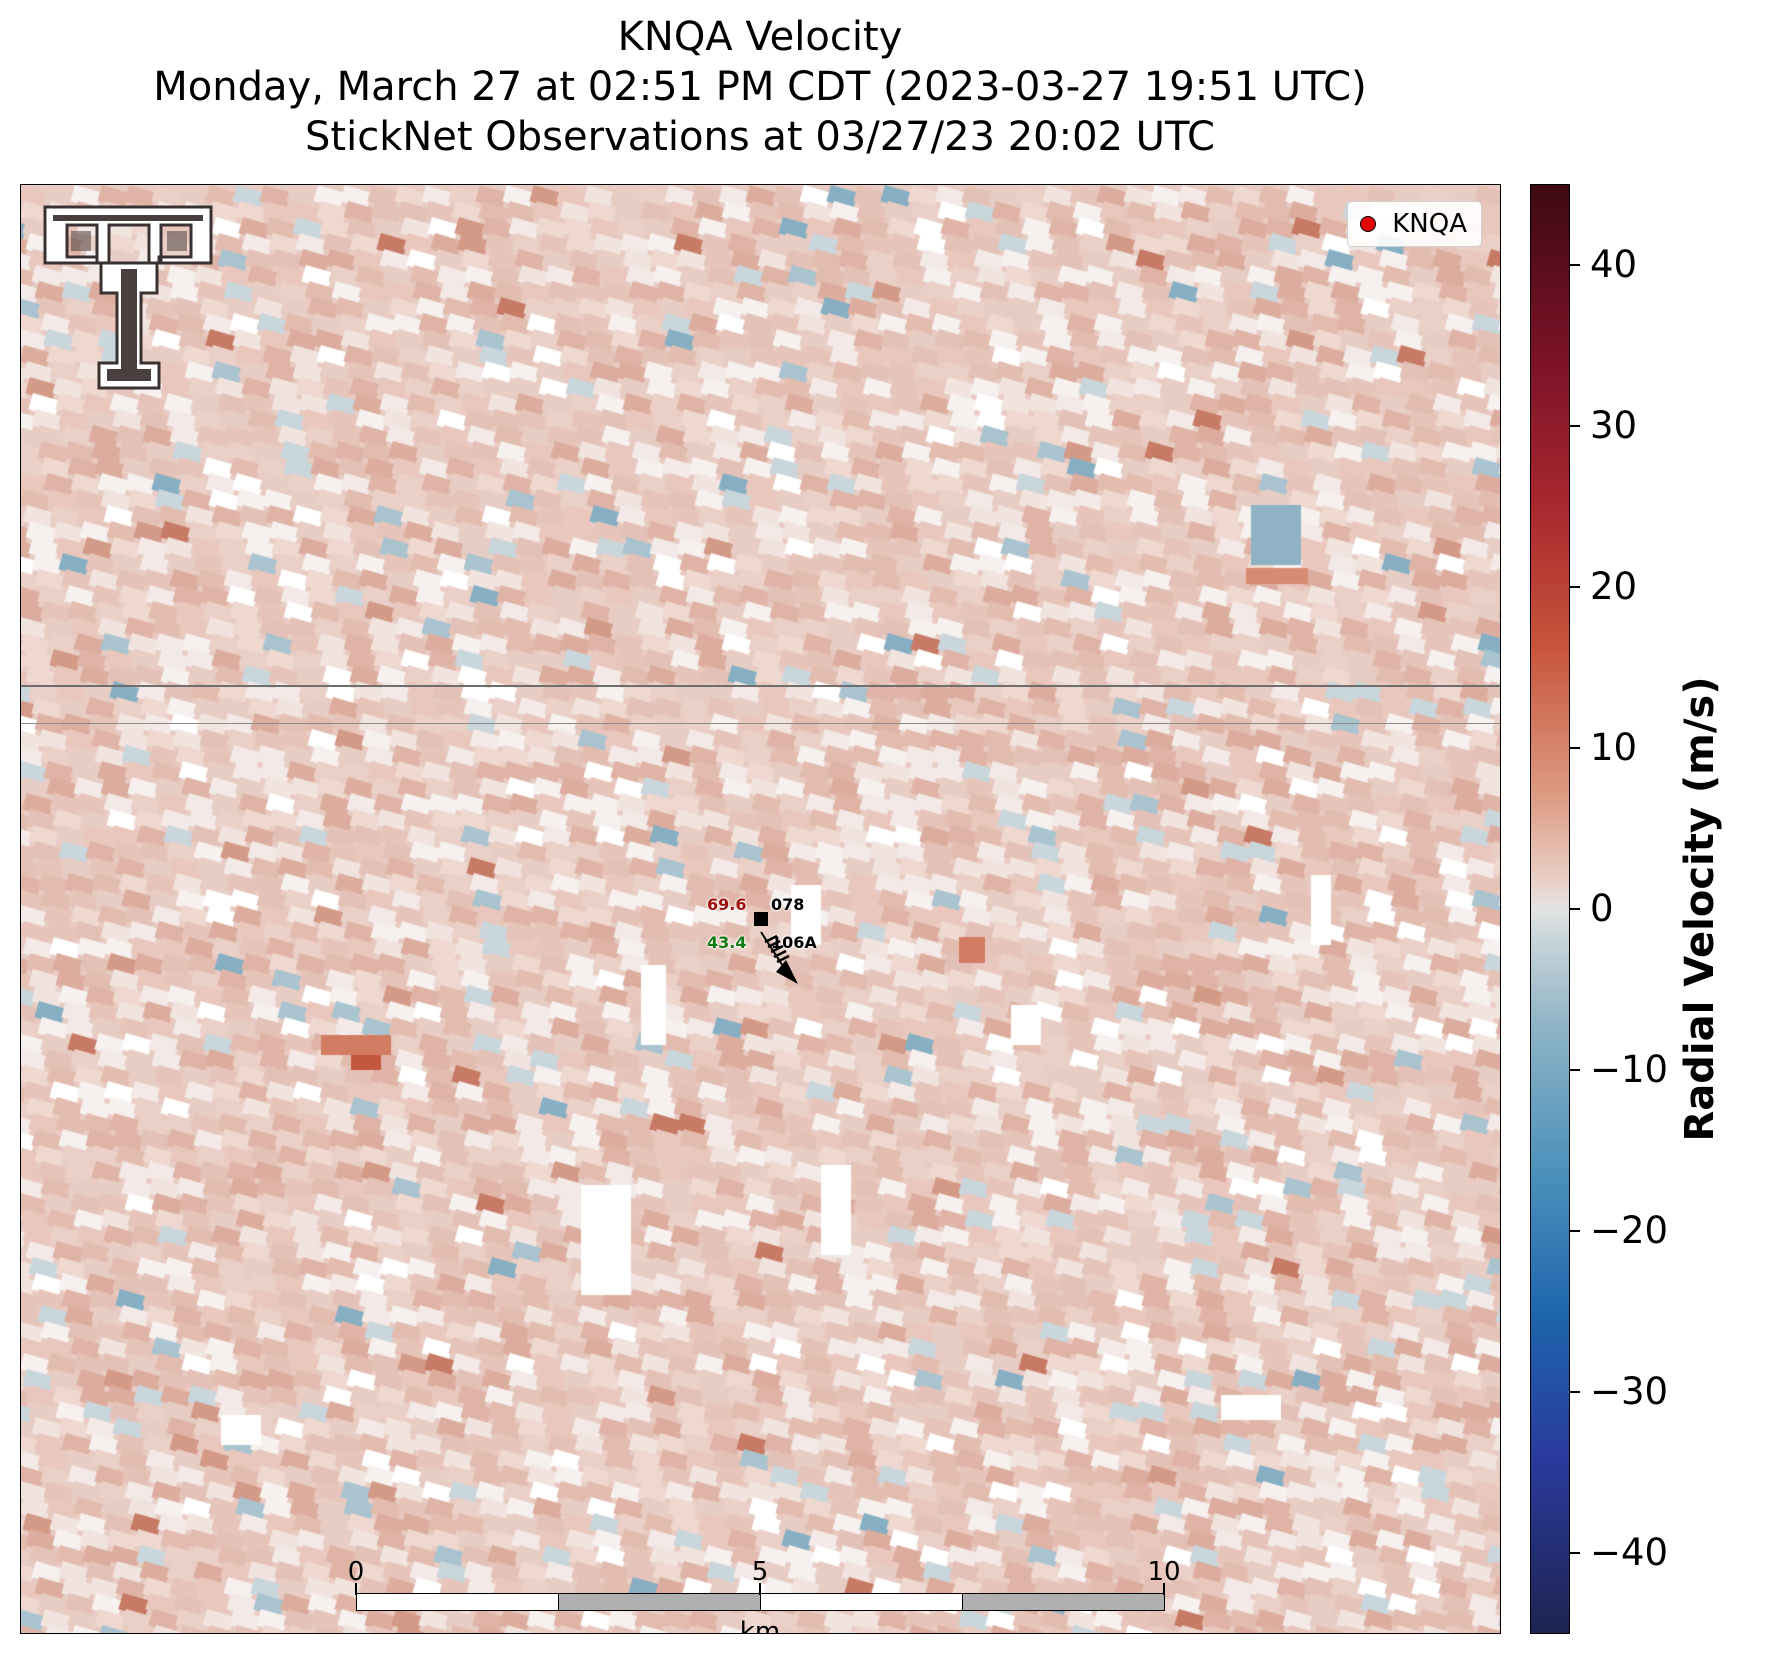 The height and width of the screenshot is (1680, 1773). I want to click on colorbar-tick-label: −10, so click(1629, 1070).